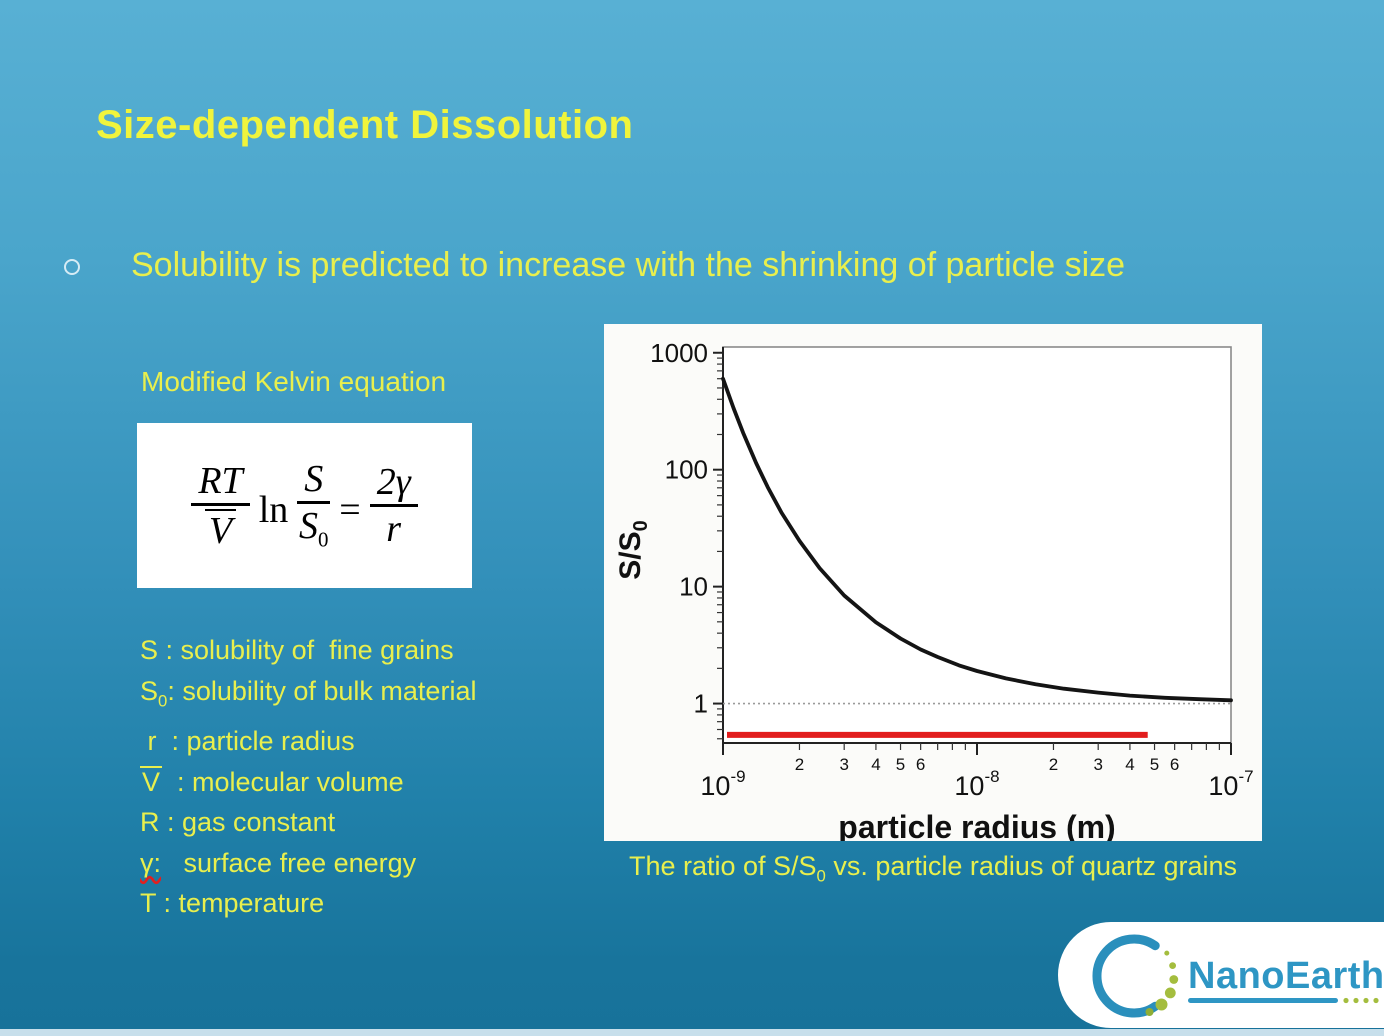 The width and height of the screenshot is (1384, 1036). I want to click on kelvin-equation: RT V ln S S0 = 2γ r, so click(304, 506).